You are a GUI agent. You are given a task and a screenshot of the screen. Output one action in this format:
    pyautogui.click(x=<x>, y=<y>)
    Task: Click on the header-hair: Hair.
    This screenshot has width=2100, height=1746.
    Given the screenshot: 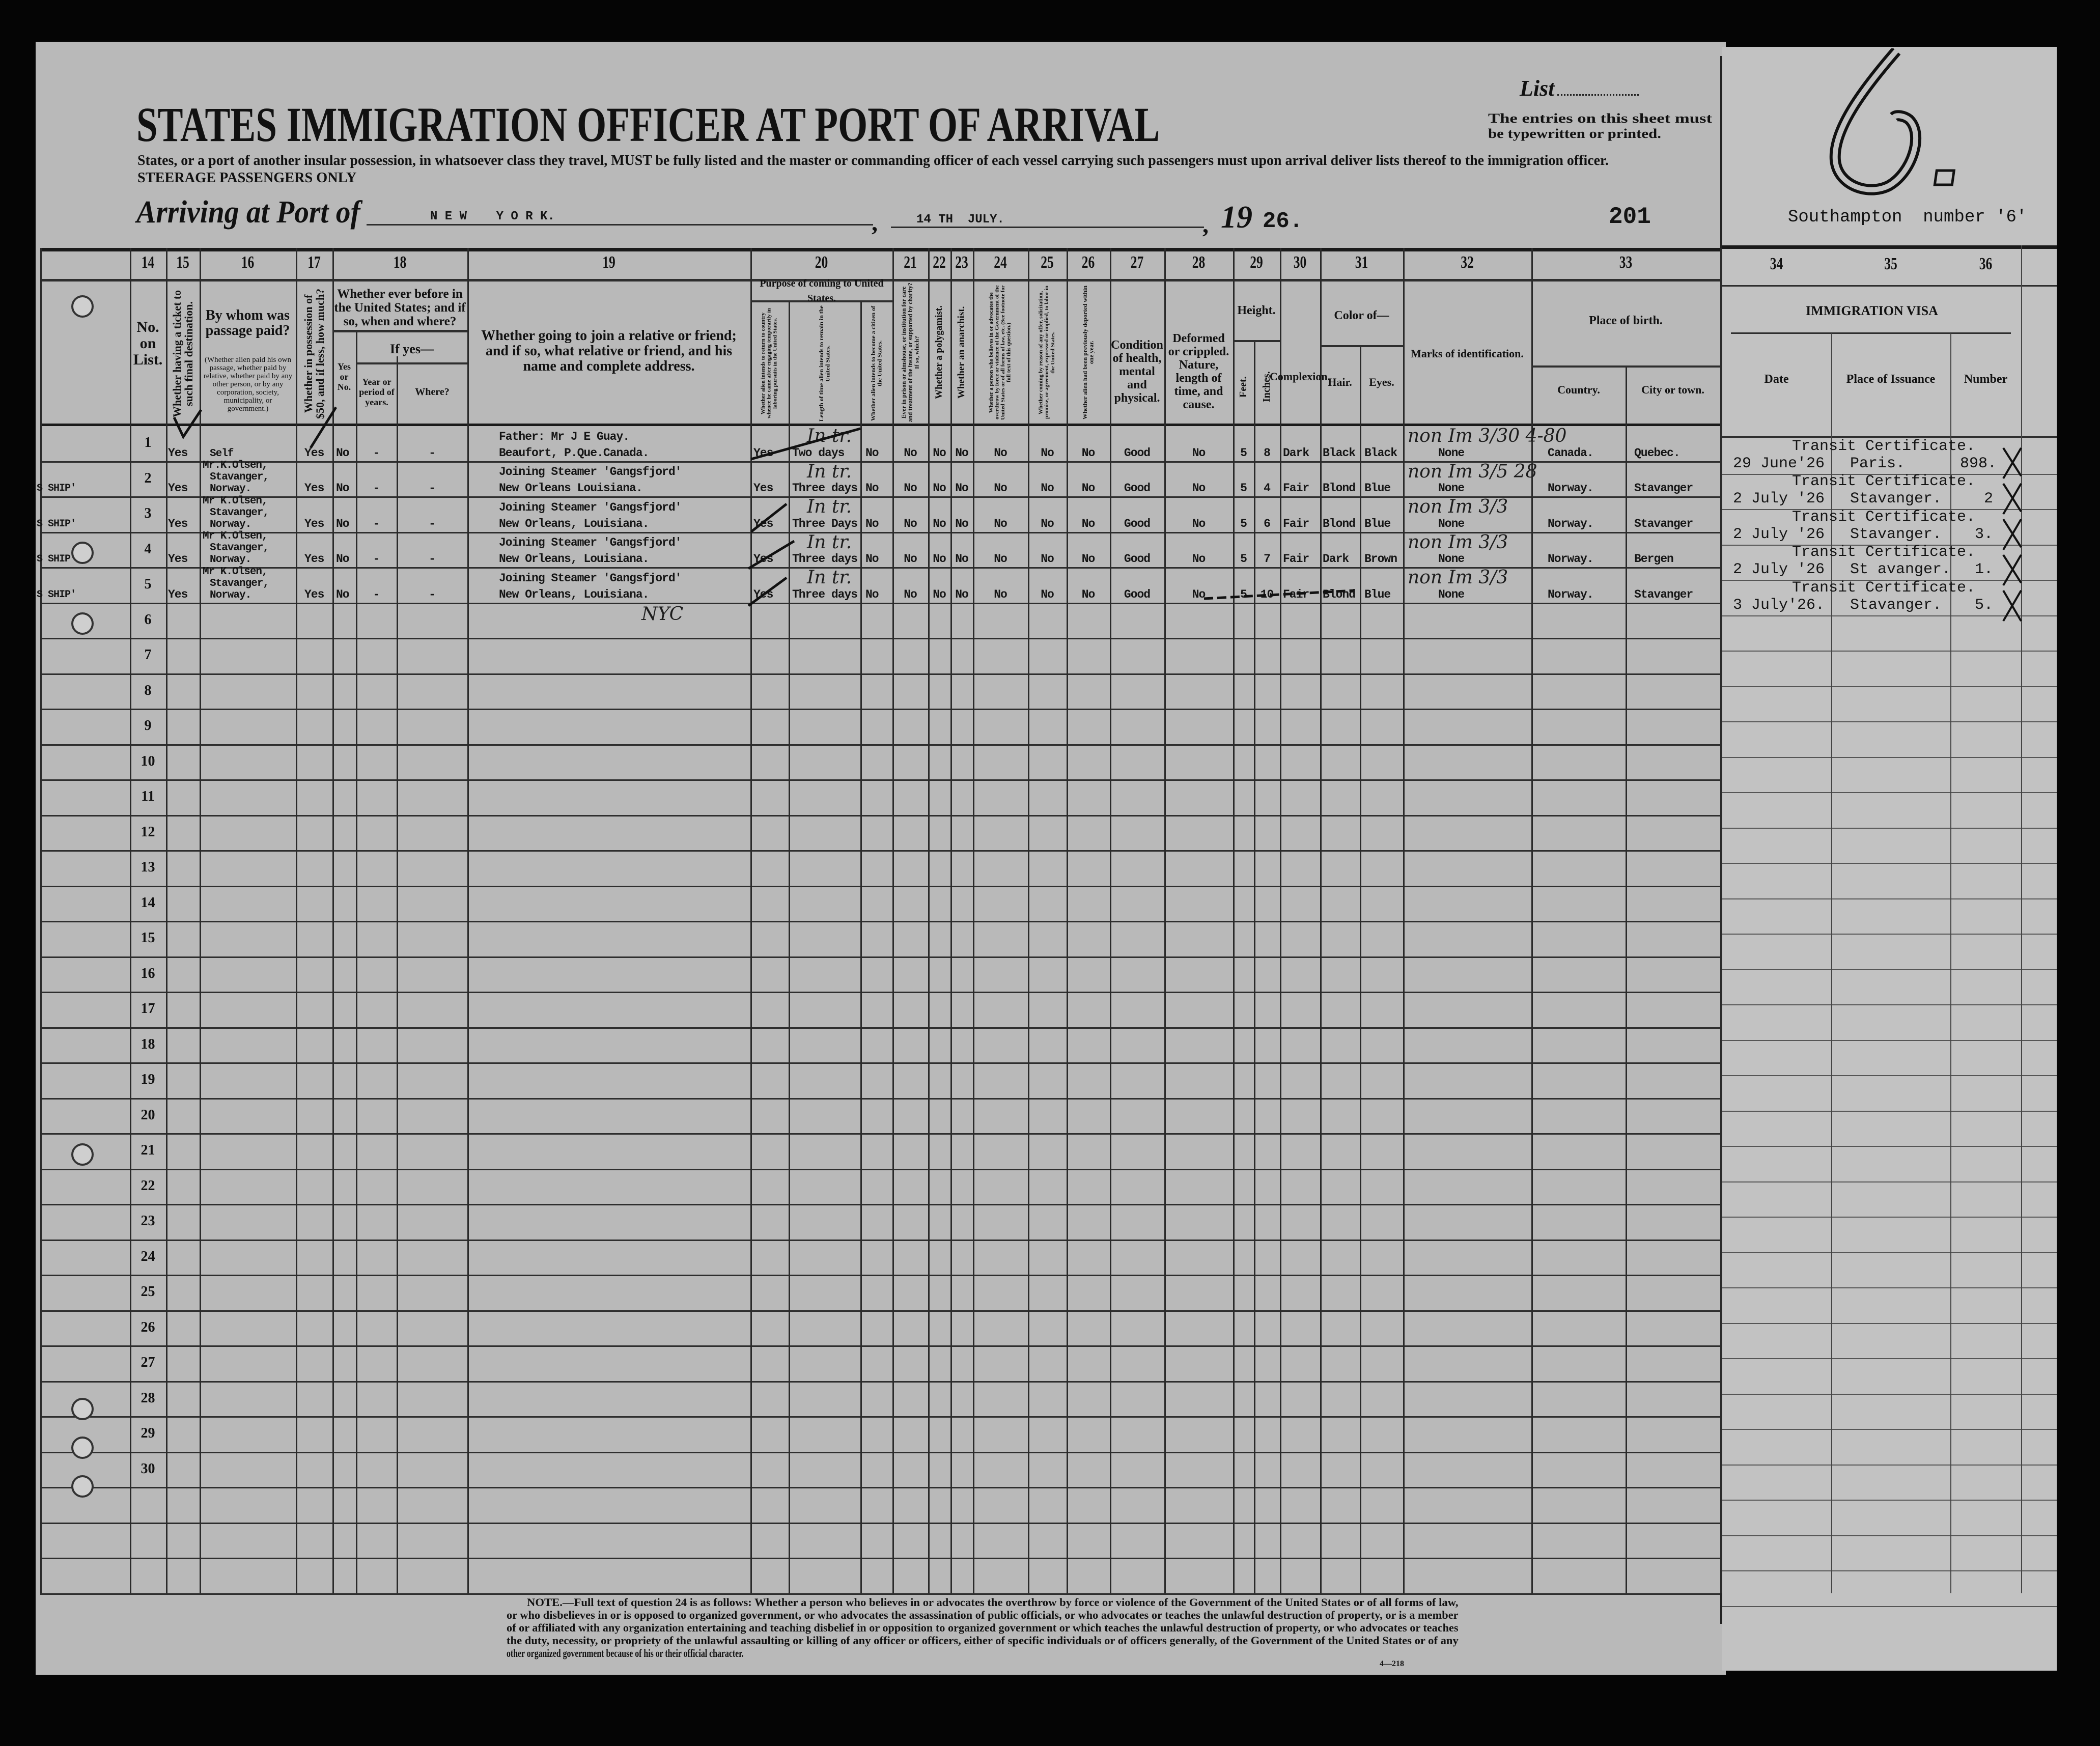 What is the action you would take?
    pyautogui.click(x=1340, y=381)
    